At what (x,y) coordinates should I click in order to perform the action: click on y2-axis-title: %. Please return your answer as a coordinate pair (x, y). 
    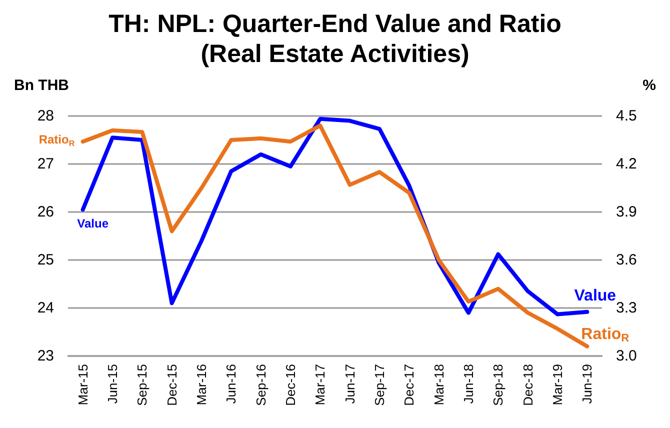
    Looking at the image, I should click on (649, 85).